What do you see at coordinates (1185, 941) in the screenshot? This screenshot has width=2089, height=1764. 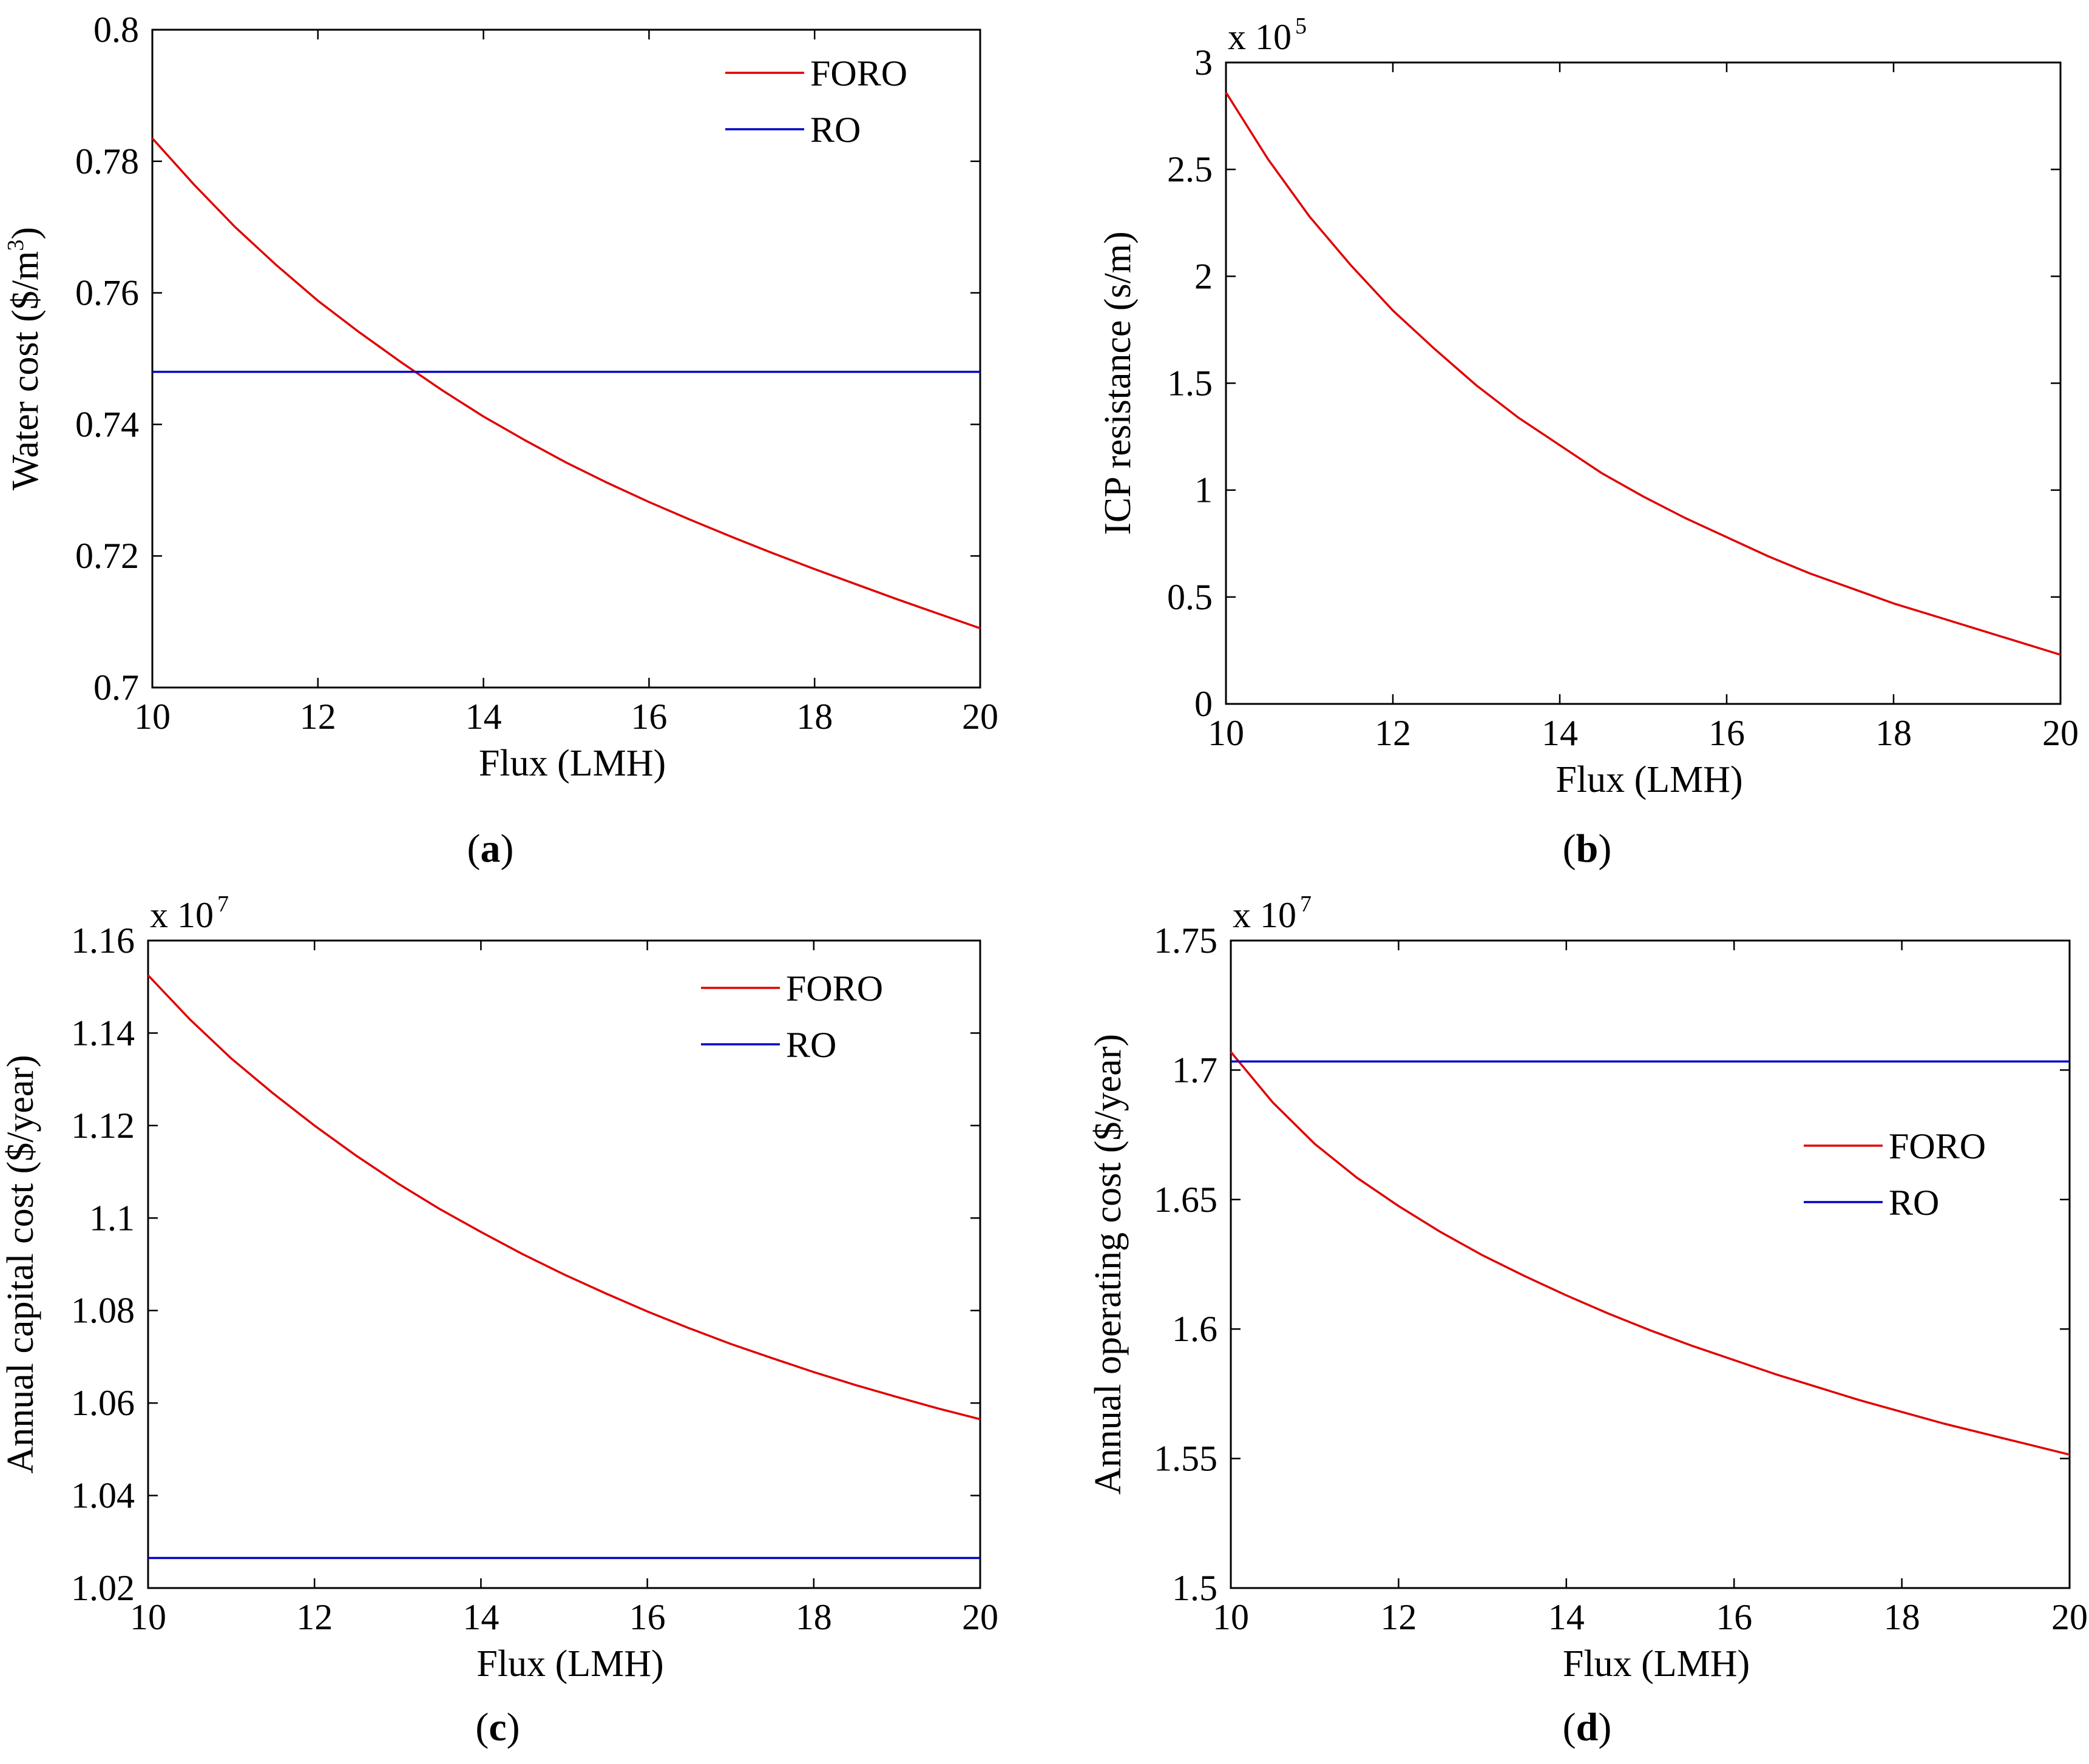 I see `y-tick-label: 1.75` at bounding box center [1185, 941].